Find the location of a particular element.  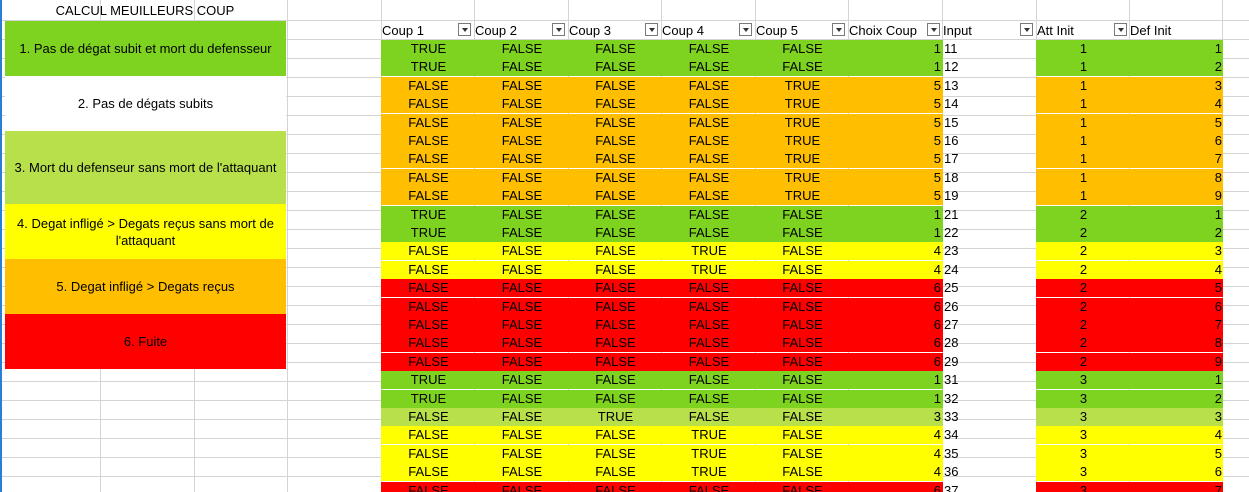

header-input: Input is located at coordinates (957, 30).